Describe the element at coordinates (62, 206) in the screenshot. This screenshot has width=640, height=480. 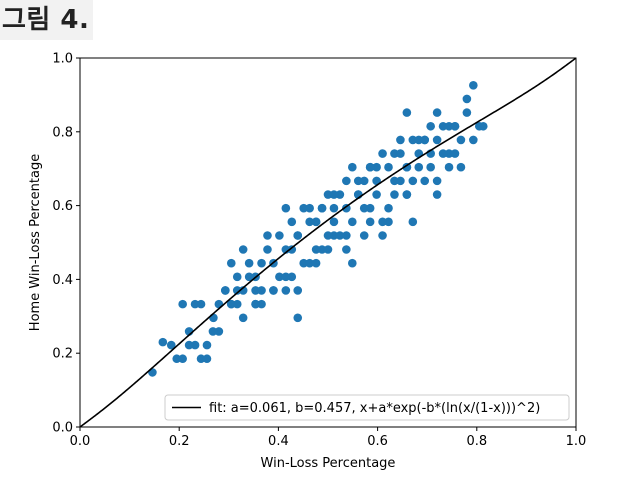
I see `y-tick-label: 0.6` at that location.